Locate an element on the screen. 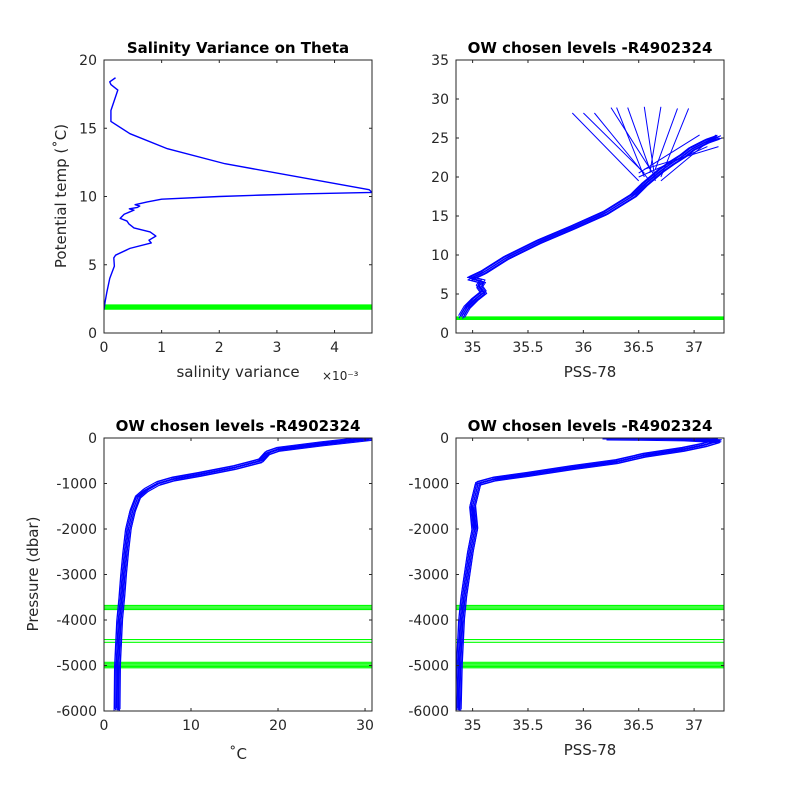 The height and width of the screenshot is (800, 800). potential-temp-ylabel: Potential temp (˚C) is located at coordinates (61, 196).